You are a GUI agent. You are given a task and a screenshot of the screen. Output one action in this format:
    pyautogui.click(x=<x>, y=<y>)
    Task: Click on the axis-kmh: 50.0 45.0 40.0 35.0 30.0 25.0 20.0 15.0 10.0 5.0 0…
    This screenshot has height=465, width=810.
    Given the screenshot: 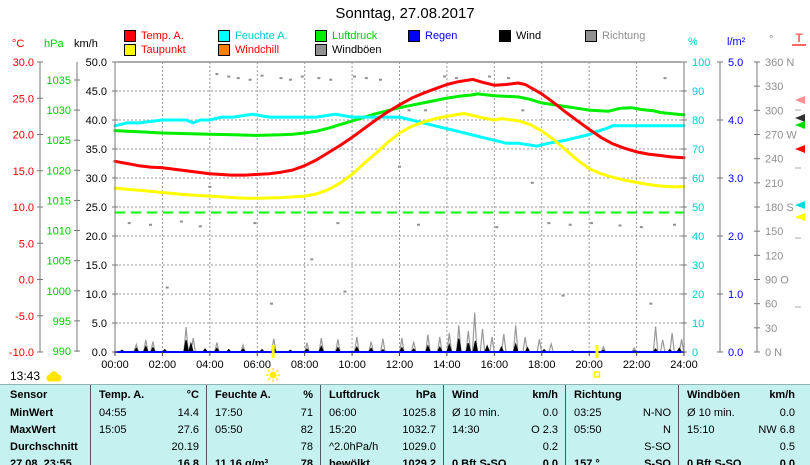 What is the action you would take?
    pyautogui.click(x=102, y=208)
    